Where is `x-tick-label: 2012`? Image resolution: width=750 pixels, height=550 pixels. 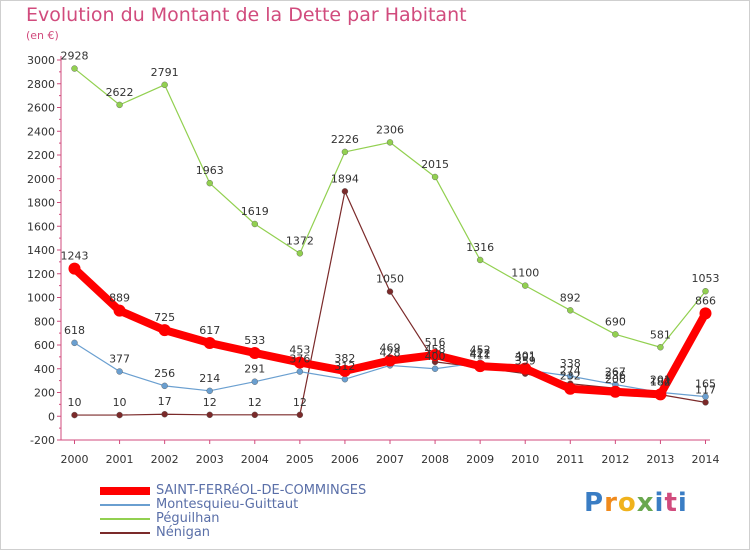 x-tick-label: 2012 is located at coordinates (615, 459).